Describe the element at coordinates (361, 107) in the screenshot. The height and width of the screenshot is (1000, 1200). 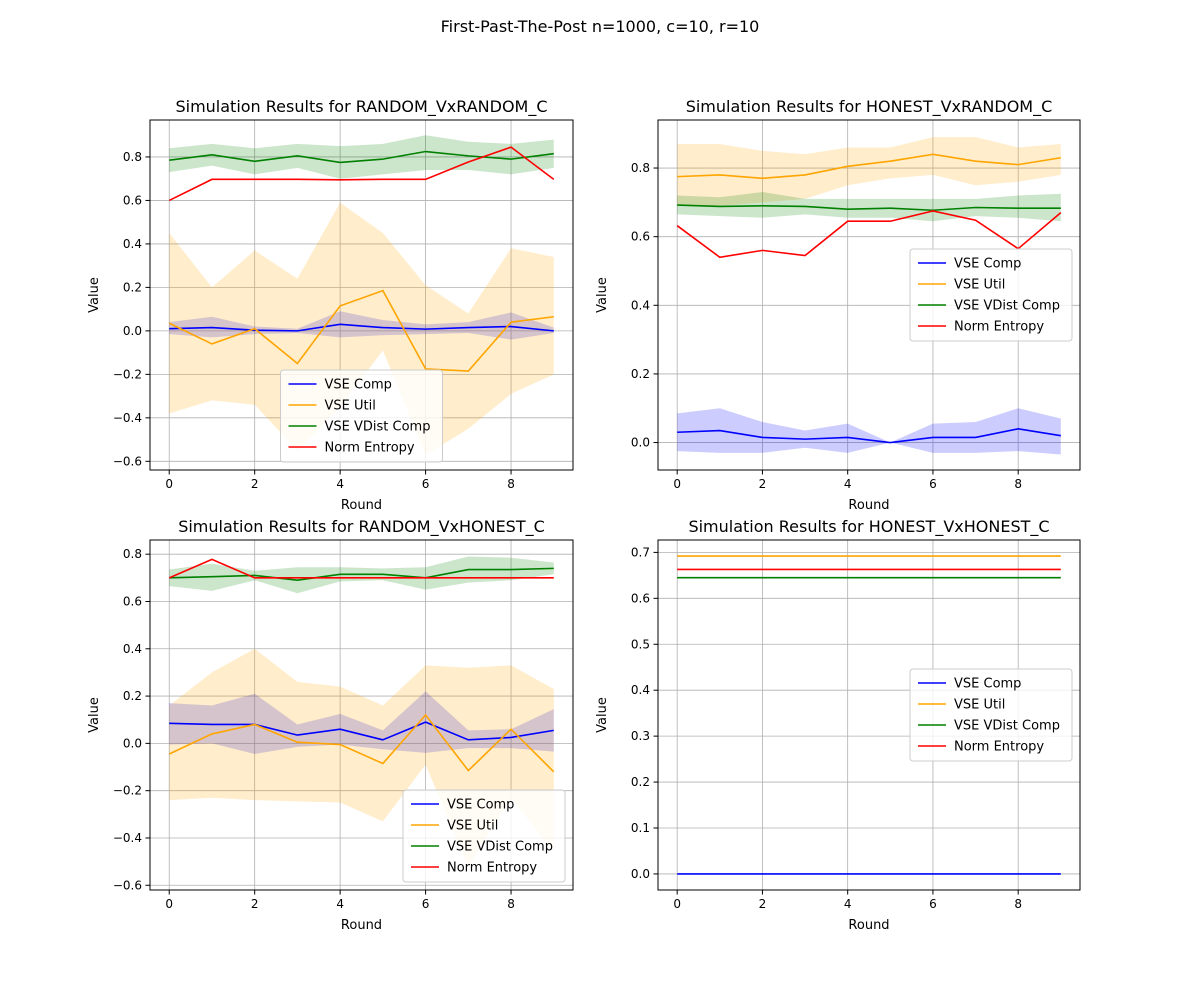
I see `chart-title: Simulation Results for RANDOM_VxRANDOM_C` at that location.